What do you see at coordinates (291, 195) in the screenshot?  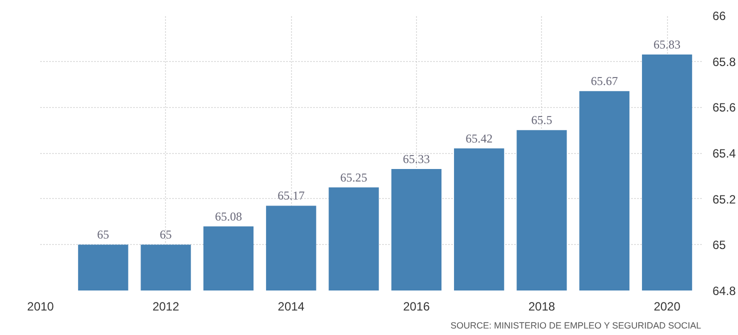 I see `data-label: 65.17` at bounding box center [291, 195].